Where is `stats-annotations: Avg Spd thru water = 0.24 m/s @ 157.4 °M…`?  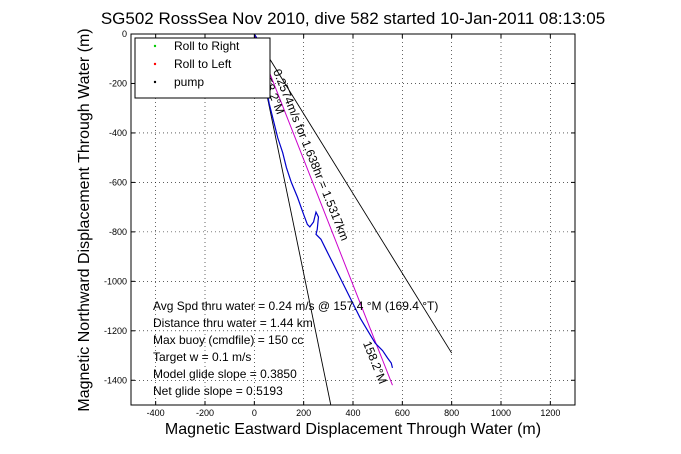 stats-annotations: Avg Spd thru water = 0.24 m/s @ 157.4 °M… is located at coordinates (295, 348).